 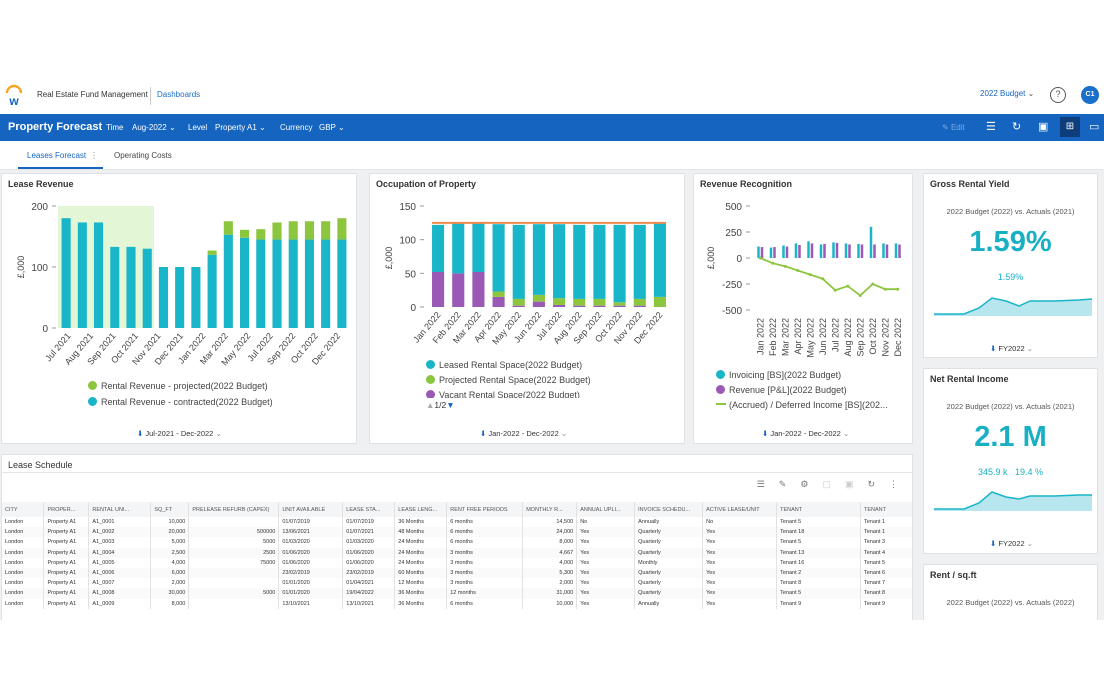 What do you see at coordinates (818, 573) in the screenshot?
I see `table-cell: Tenant 2` at bounding box center [818, 573].